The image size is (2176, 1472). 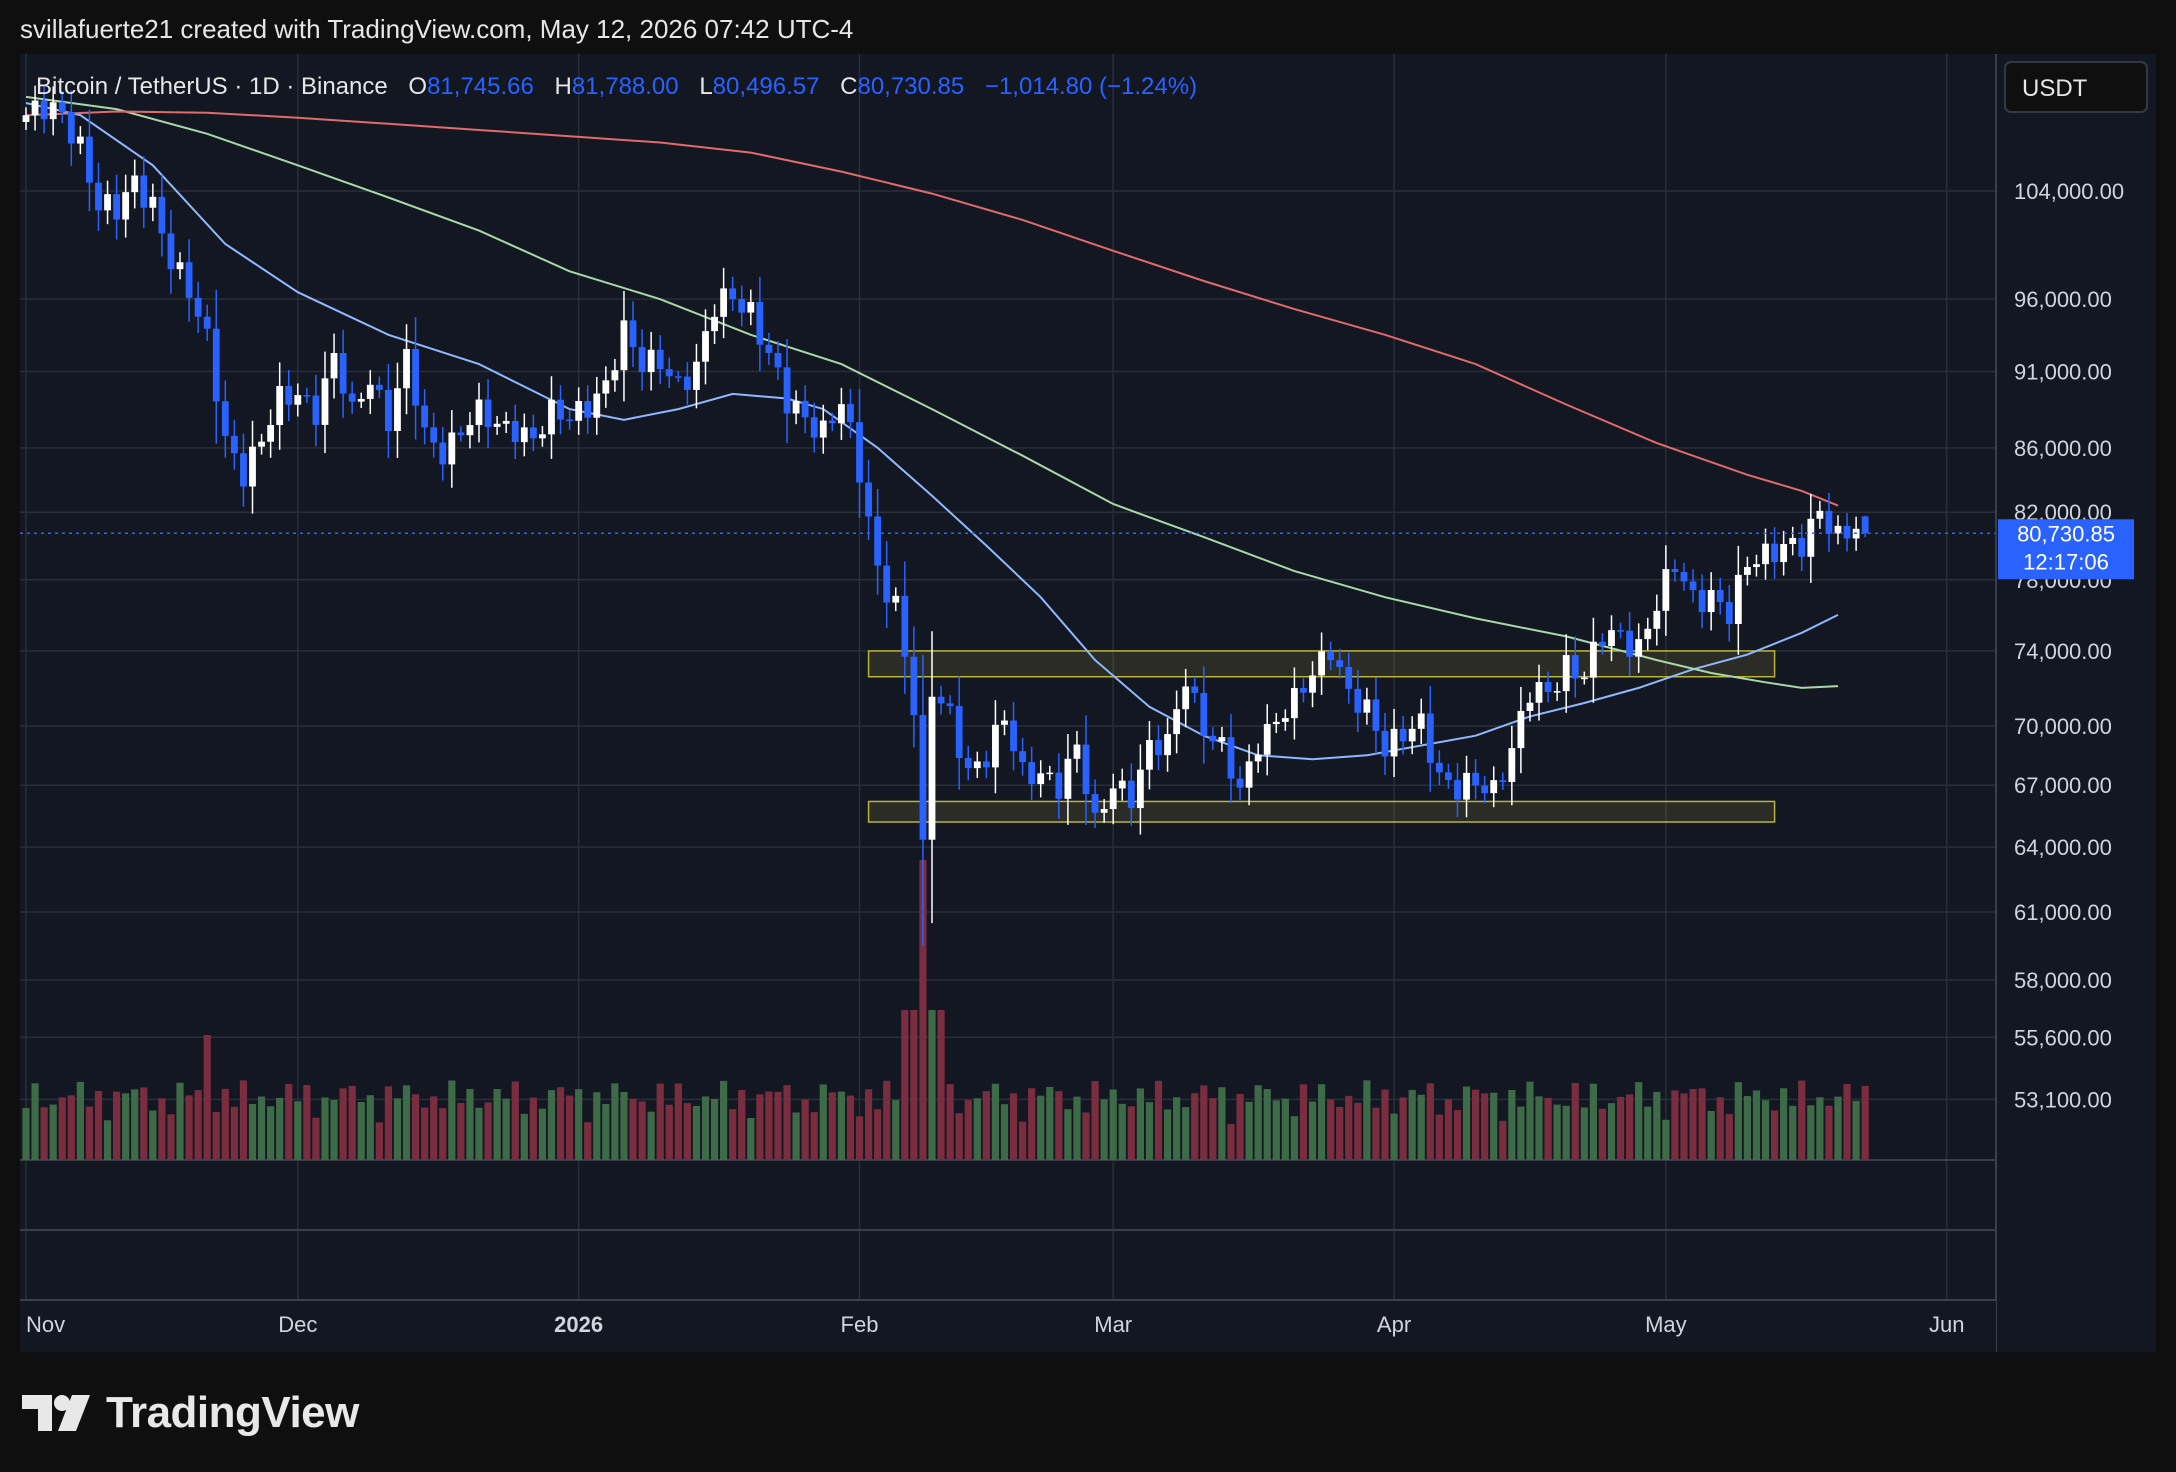 I want to click on price-tick-label: 96,000.00, so click(x=2063, y=299).